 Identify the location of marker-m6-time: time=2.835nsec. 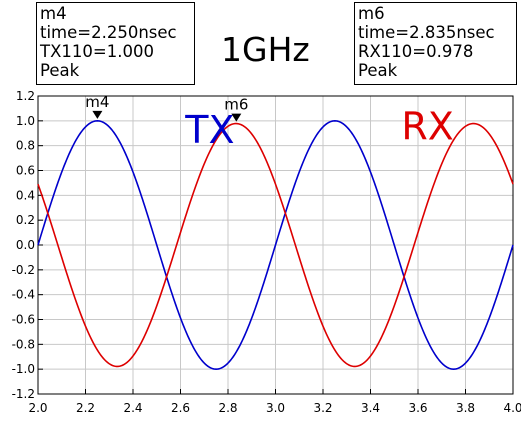
(426, 32).